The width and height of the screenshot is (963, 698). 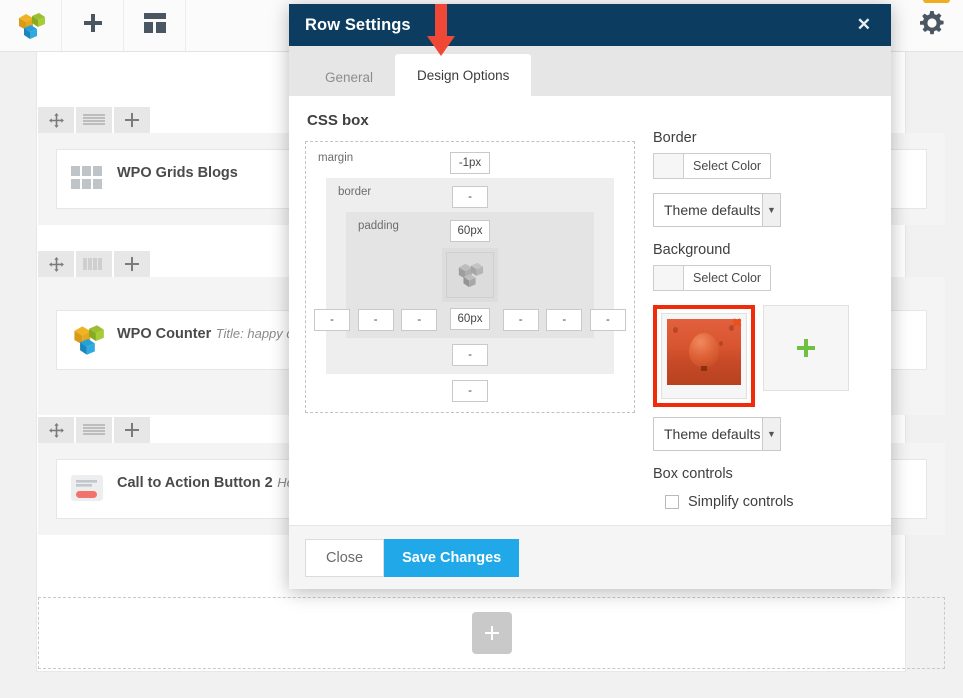 I want to click on border-right-input, so click(x=564, y=320).